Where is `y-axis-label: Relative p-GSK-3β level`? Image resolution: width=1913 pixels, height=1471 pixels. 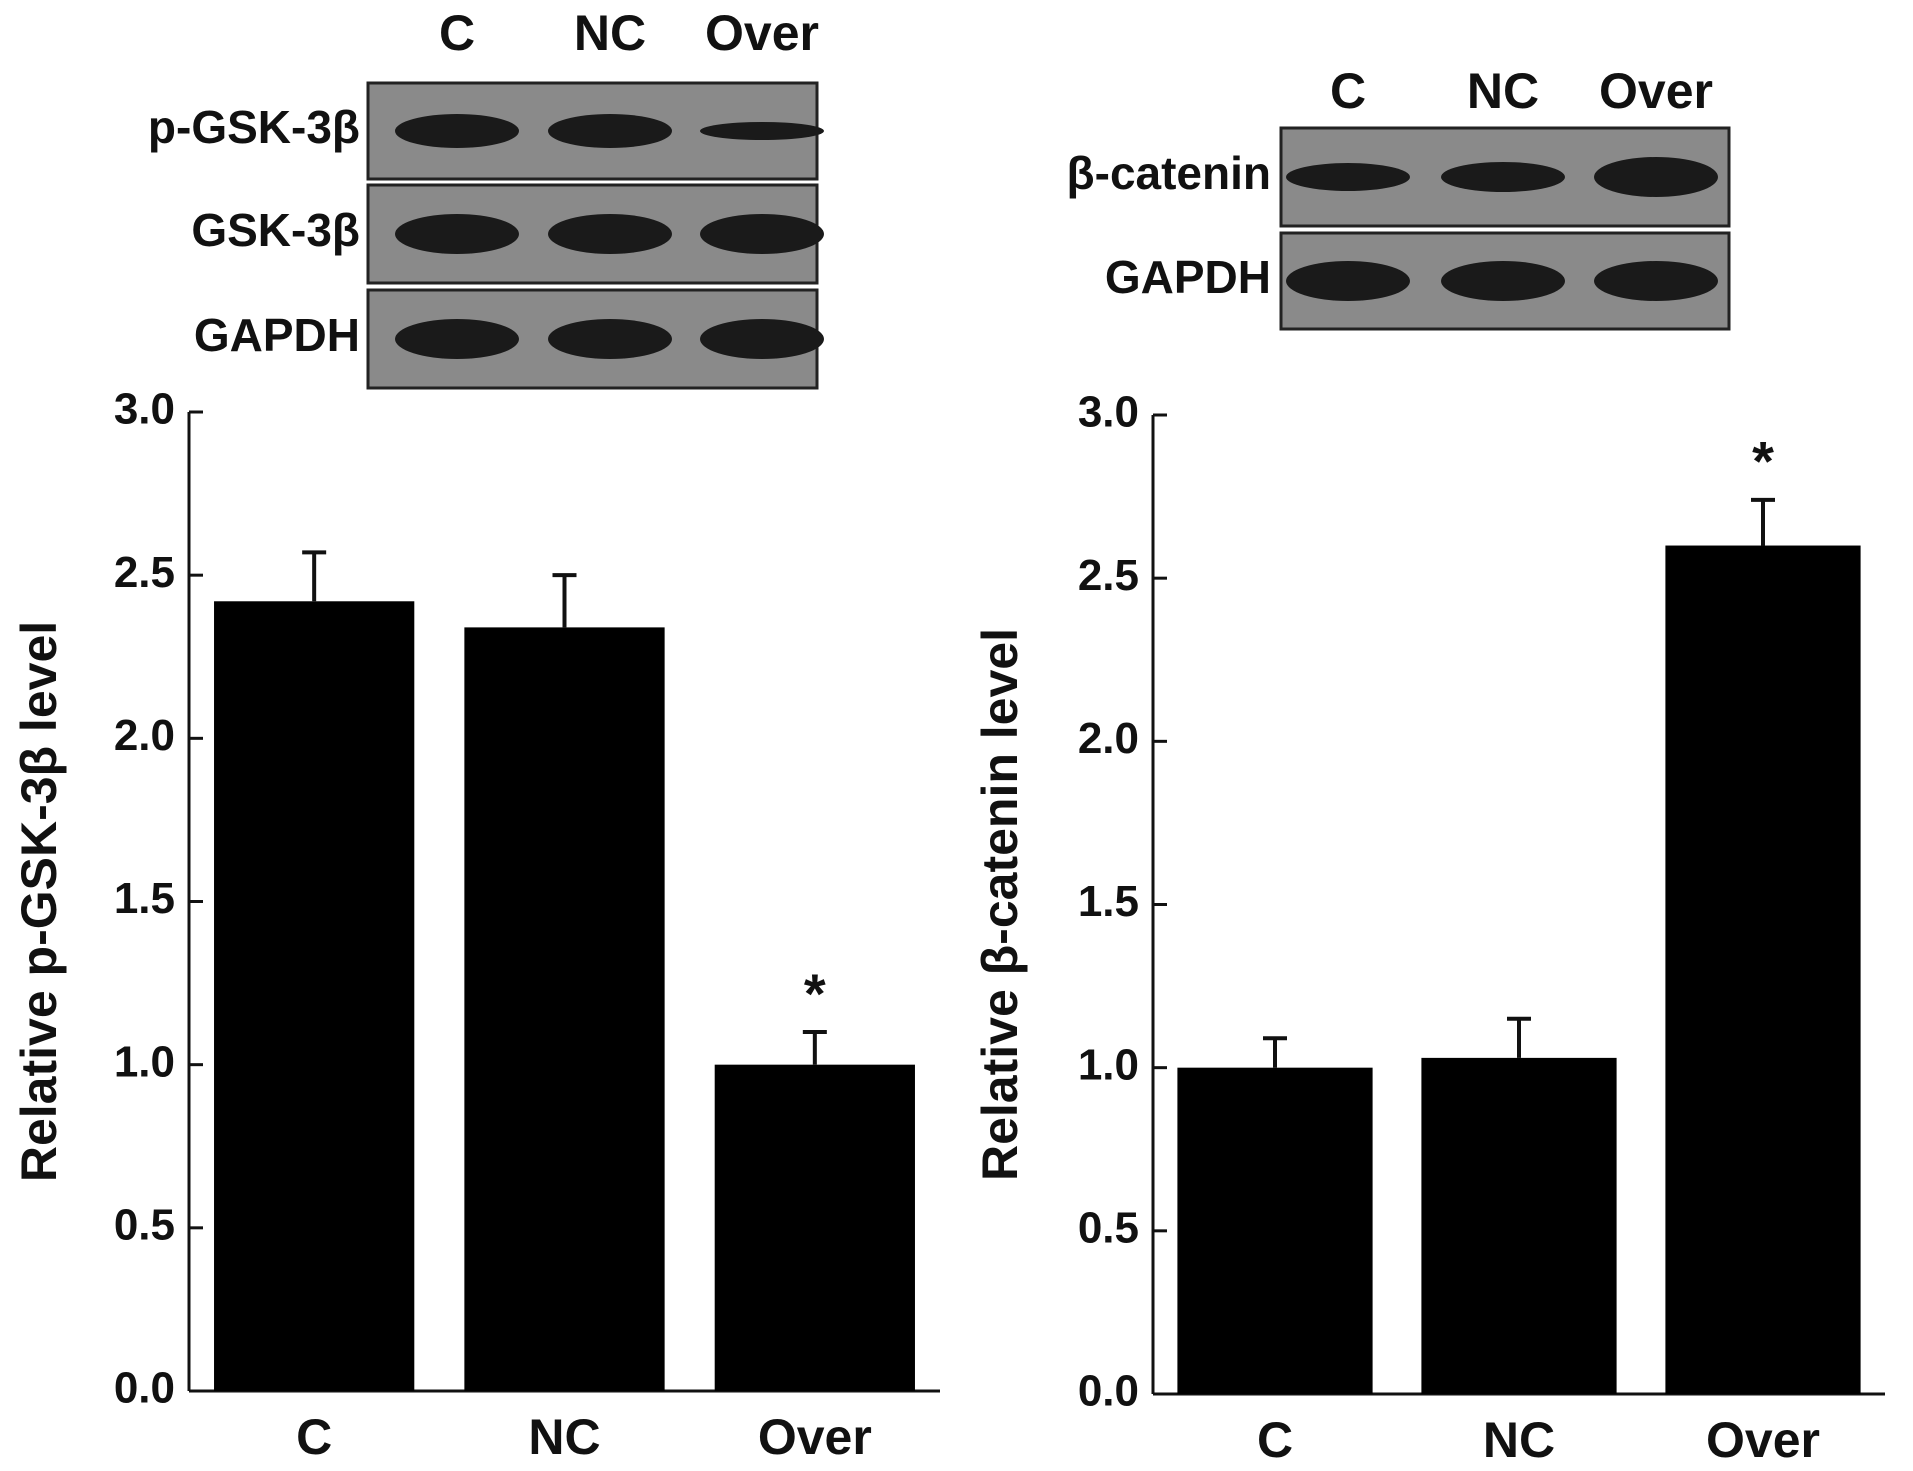
y-axis-label: Relative p-GSK-3β level is located at coordinates (39, 901).